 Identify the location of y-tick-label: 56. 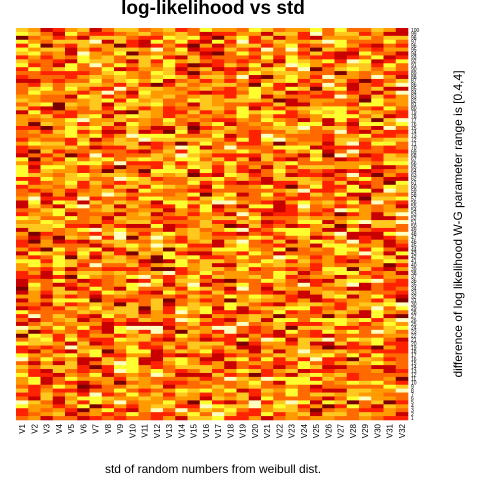
(414, 203).